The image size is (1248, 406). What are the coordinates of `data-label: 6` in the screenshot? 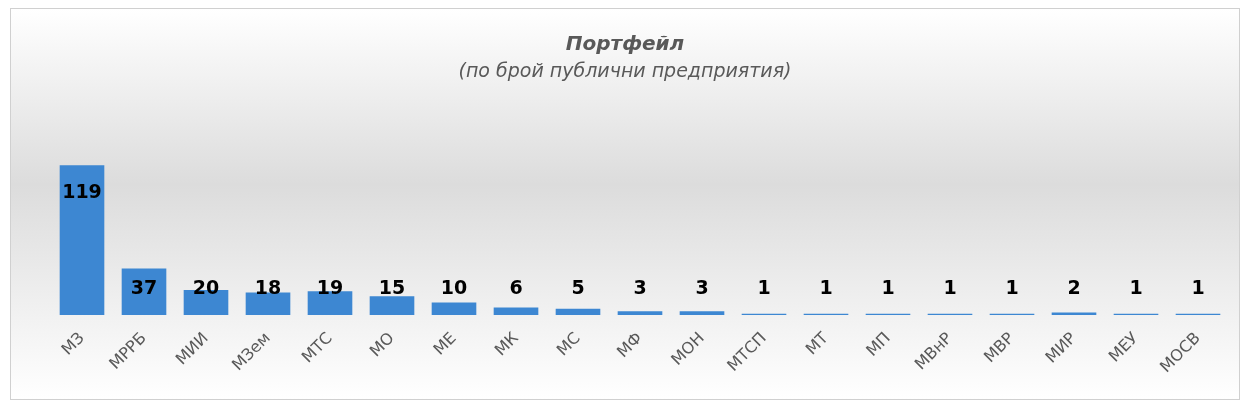 It's located at (516, 287).